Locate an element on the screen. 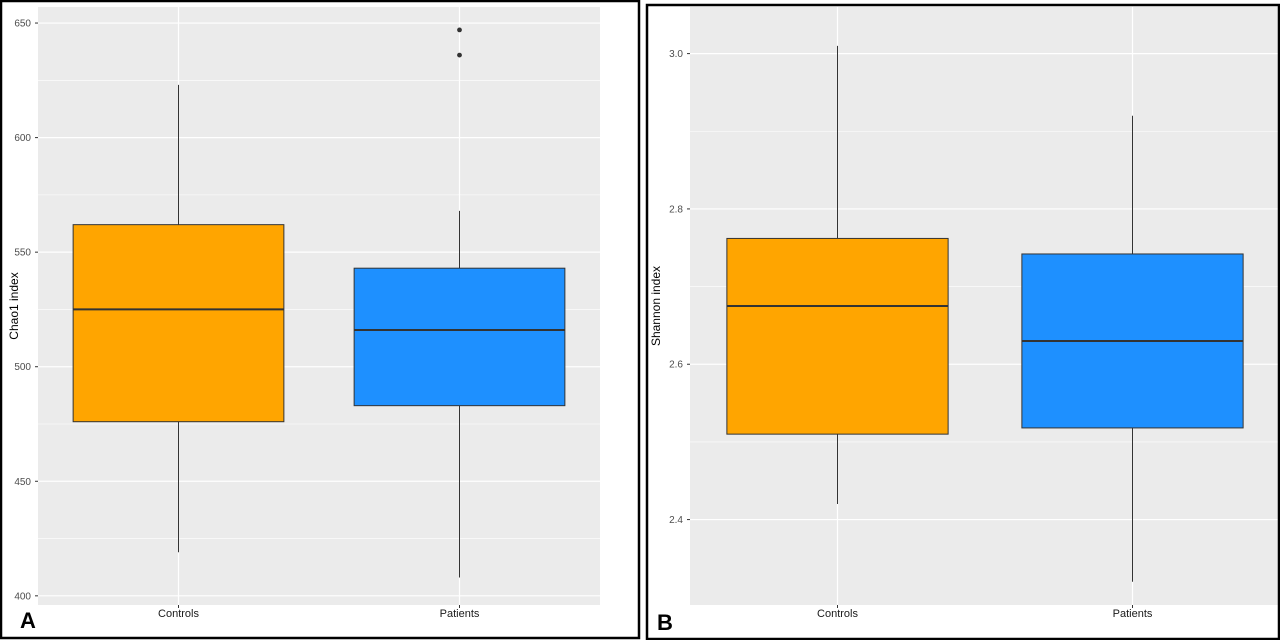  y-tick-label: 450 is located at coordinates (22, 482).